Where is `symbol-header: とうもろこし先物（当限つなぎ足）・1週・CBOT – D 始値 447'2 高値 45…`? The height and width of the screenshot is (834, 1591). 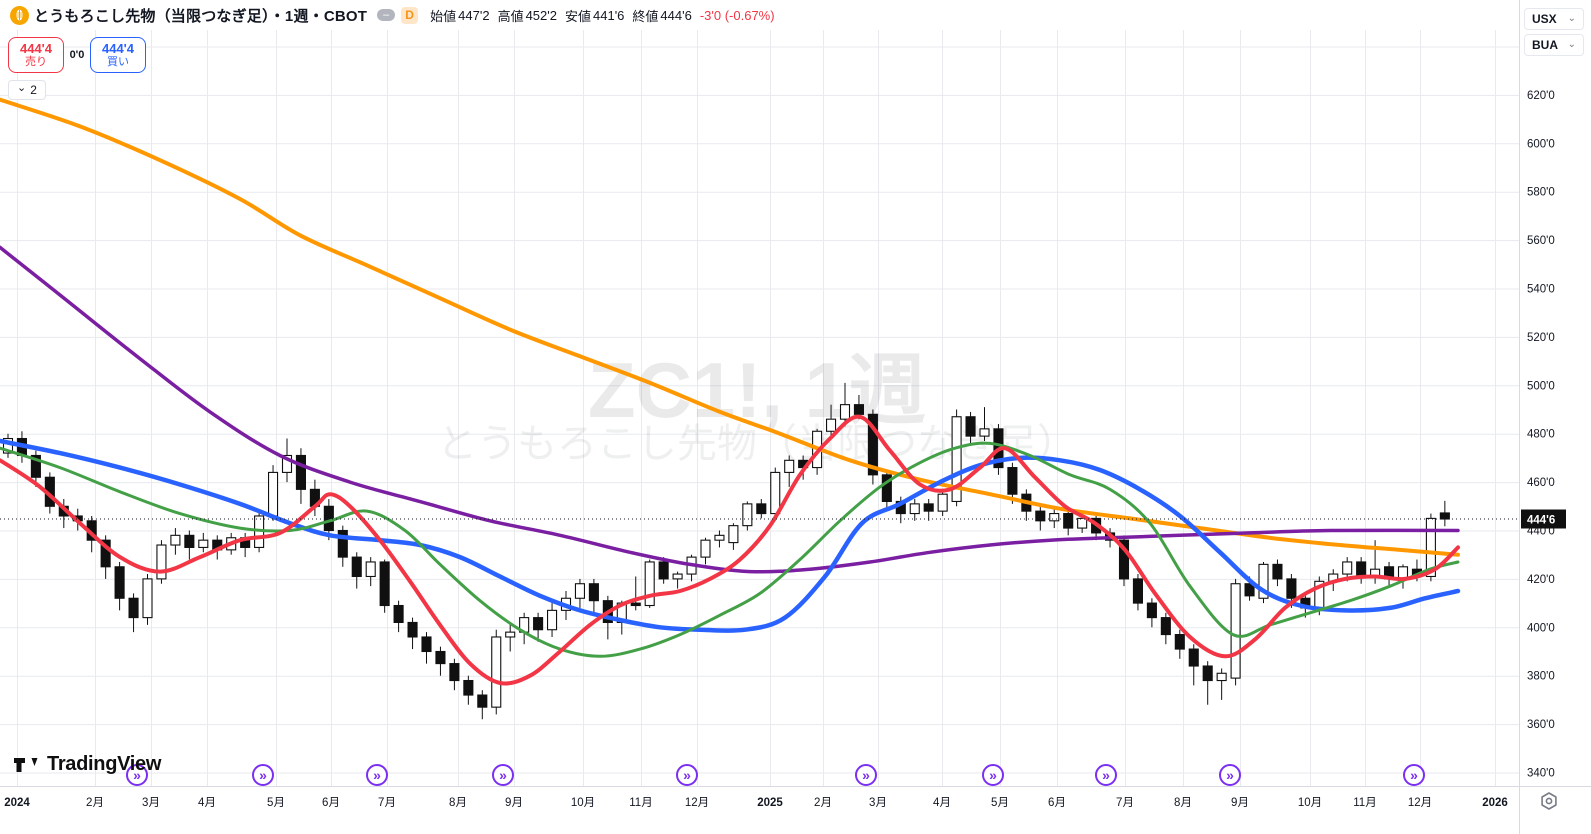 symbol-header: とうもろこし先物（当限つなぎ足）・1週・CBOT – D 始値 447'2 高値 45… is located at coordinates (759, 15).